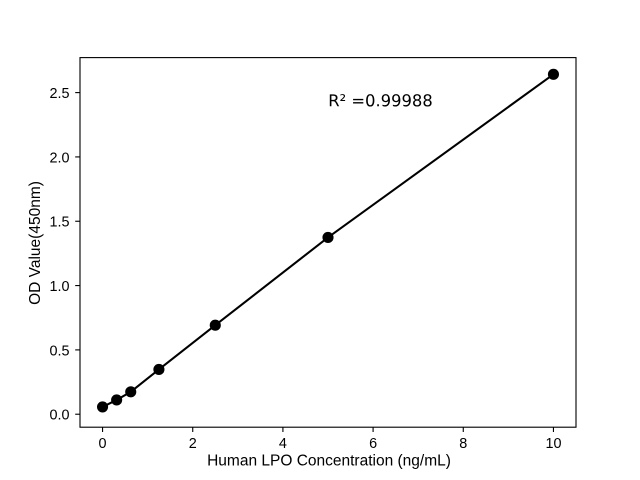 The image size is (640, 480). What do you see at coordinates (103, 444) in the screenshot?
I see `svg-text: 0` at bounding box center [103, 444].